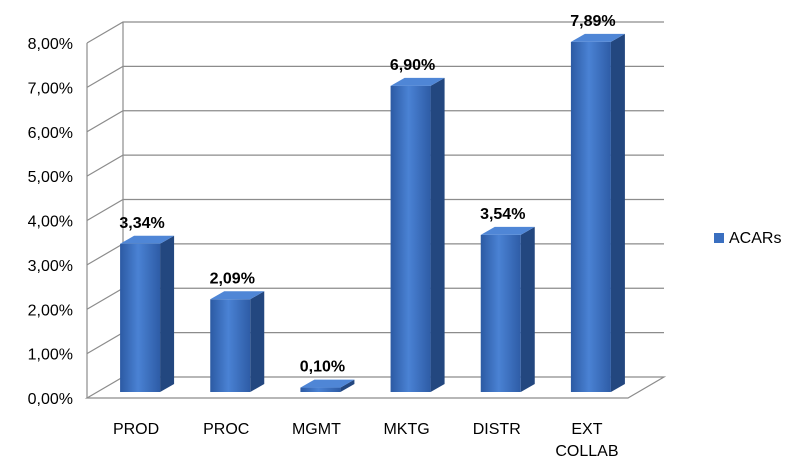 The height and width of the screenshot is (464, 793). I want to click on x-tick-label: MKTG, so click(406, 429).